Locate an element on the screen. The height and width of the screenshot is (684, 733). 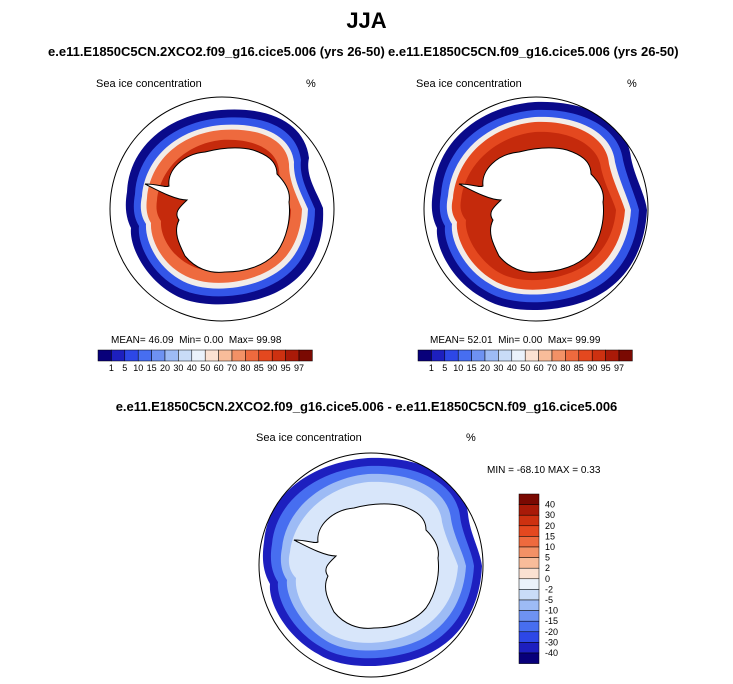
panel-2-variable: Sea ice concentration is located at coordinates (469, 84).